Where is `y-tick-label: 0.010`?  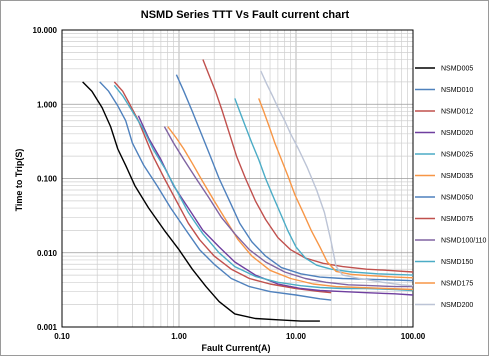 y-tick-label: 0.010 is located at coordinates (47, 253).